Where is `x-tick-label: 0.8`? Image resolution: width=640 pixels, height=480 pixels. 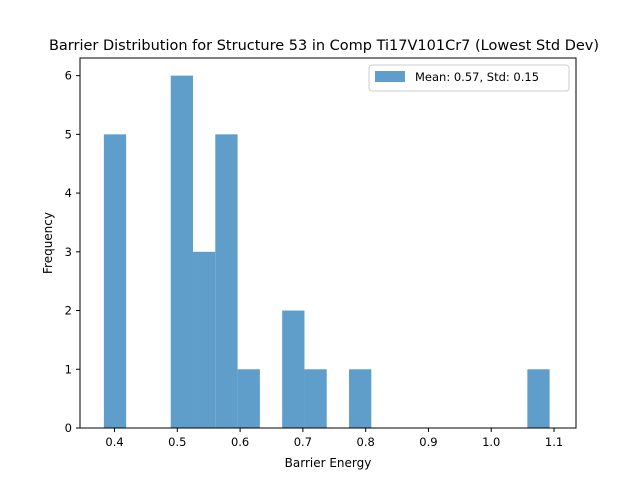 x-tick-label: 0.8 is located at coordinates (366, 442).